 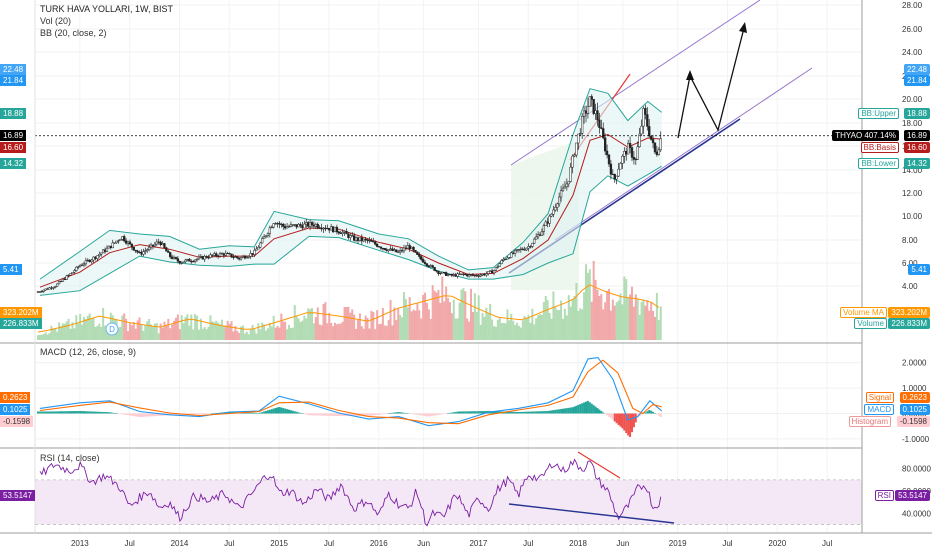 I want to click on volume-pane, so click(x=349, y=300).